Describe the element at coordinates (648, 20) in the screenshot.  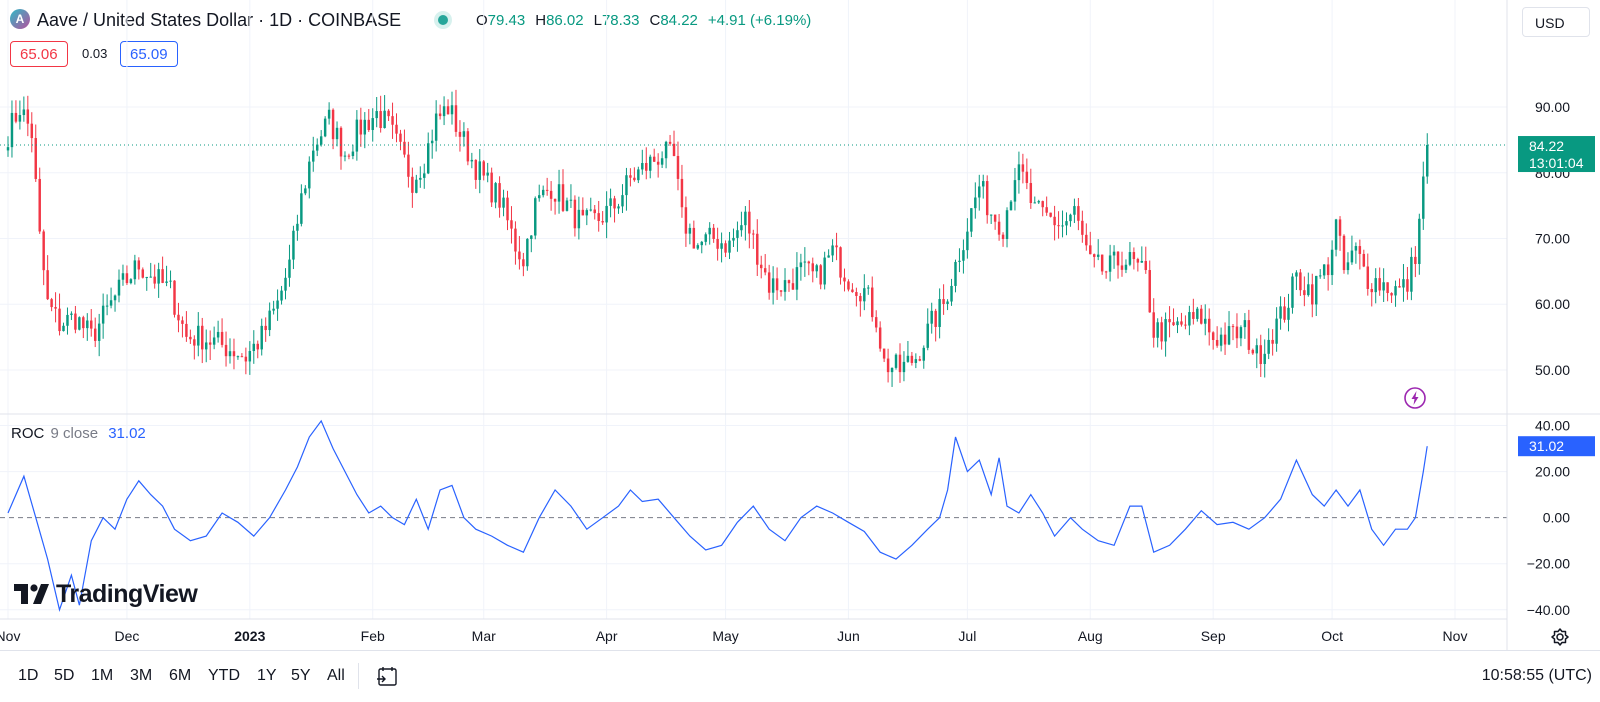
I see `ohlc-legend: O79.43 H86.02 L78.33 C84.22 +4.91 (+6.19%)` at that location.